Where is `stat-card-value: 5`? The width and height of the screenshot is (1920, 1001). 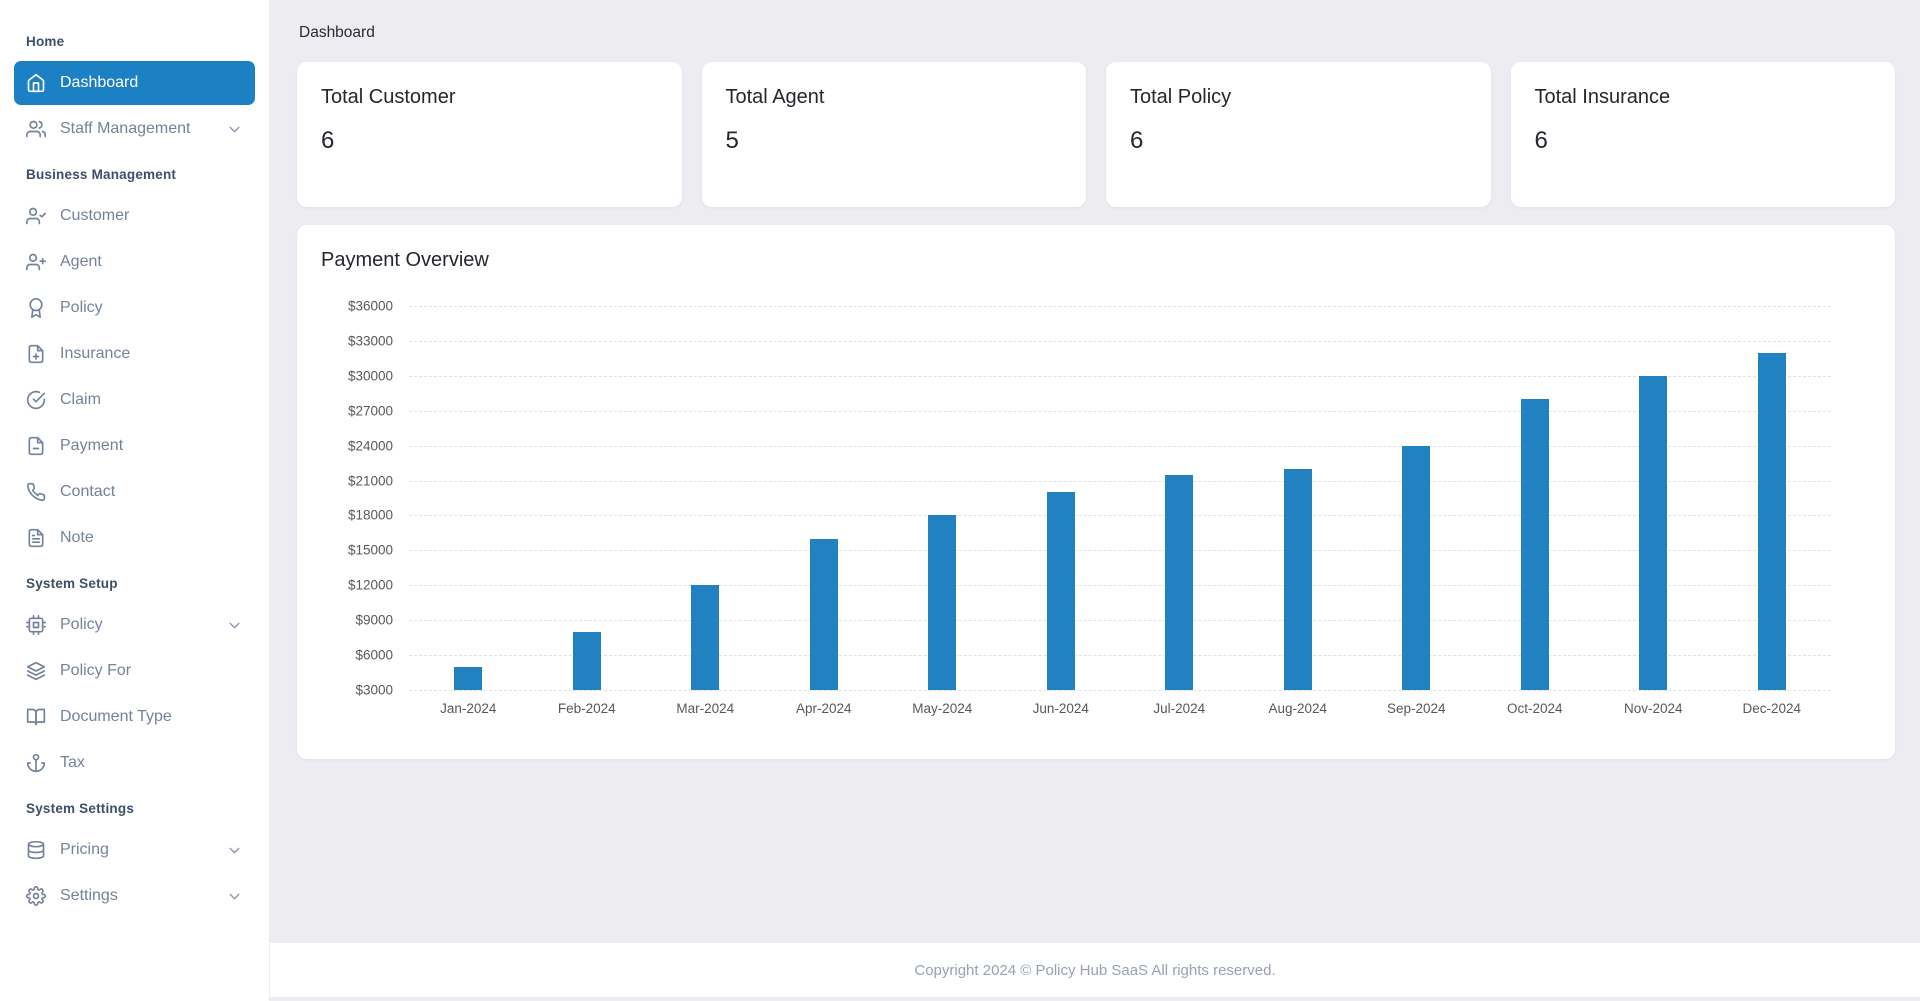 stat-card-value: 5 is located at coordinates (732, 140).